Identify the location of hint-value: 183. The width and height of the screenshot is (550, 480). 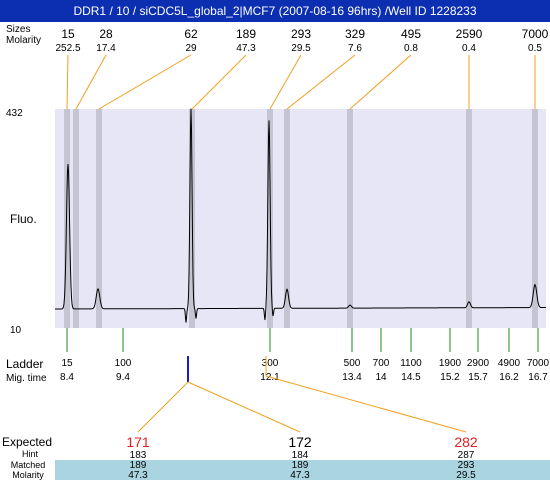
(138, 455).